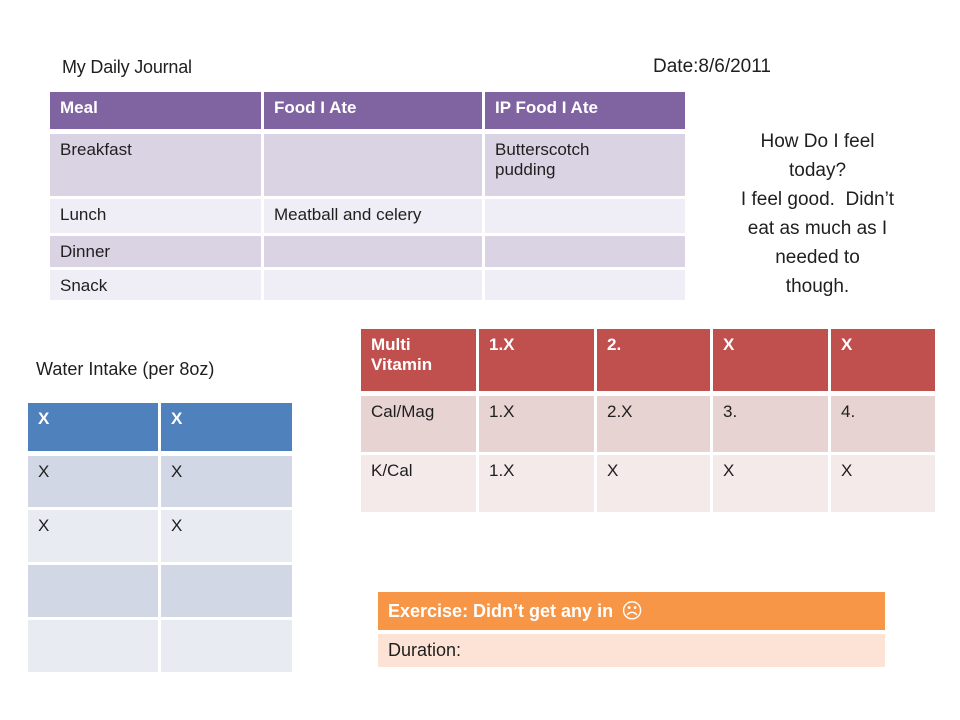  I want to click on vitamin-cell: Cal/Mag, so click(418, 423).